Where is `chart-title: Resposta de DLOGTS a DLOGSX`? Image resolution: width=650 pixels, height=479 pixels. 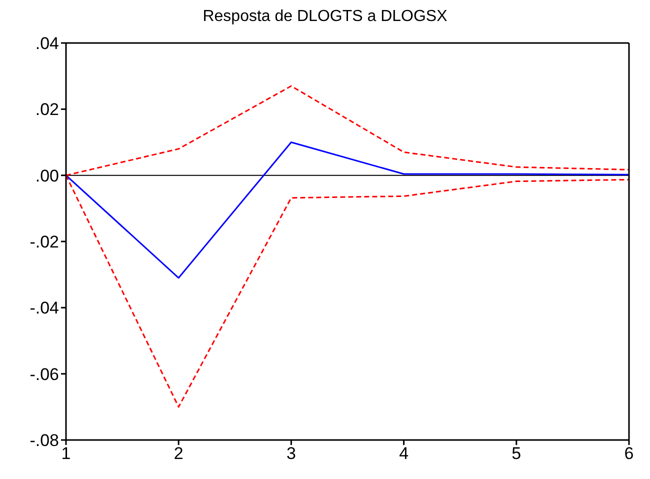 chart-title: Resposta de DLOGTS a DLOGSX is located at coordinates (325, 17).